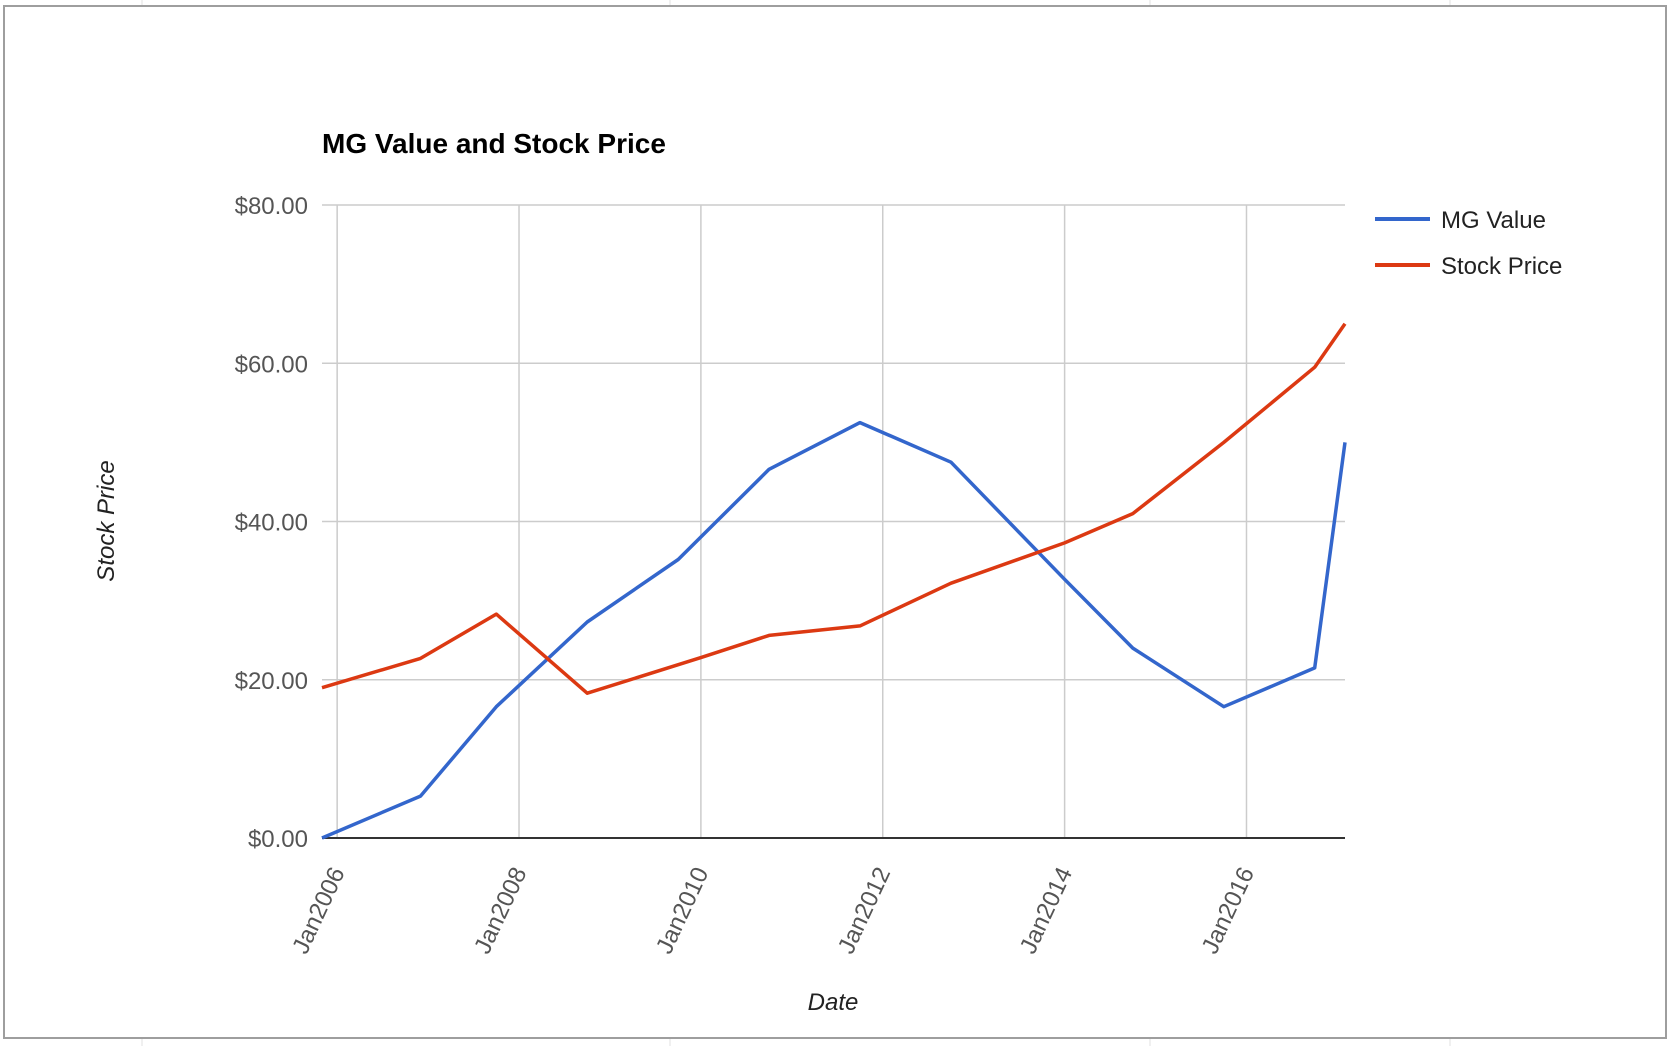 The height and width of the screenshot is (1046, 1670). I want to click on y-axis-title: Stock Price, so click(106, 520).